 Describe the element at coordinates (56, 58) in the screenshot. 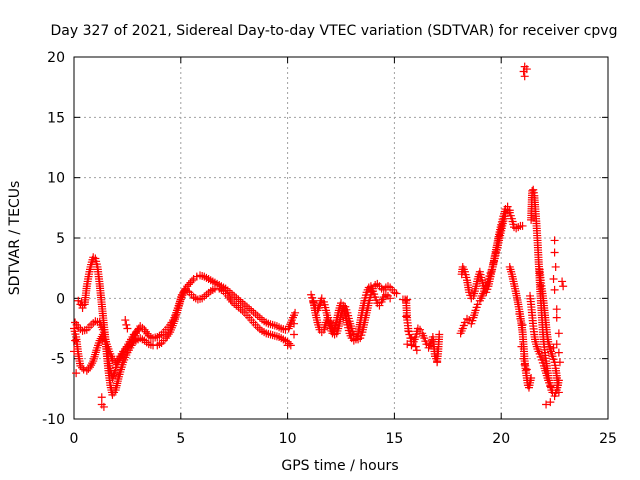

I see `y-tick-label: 20` at that location.